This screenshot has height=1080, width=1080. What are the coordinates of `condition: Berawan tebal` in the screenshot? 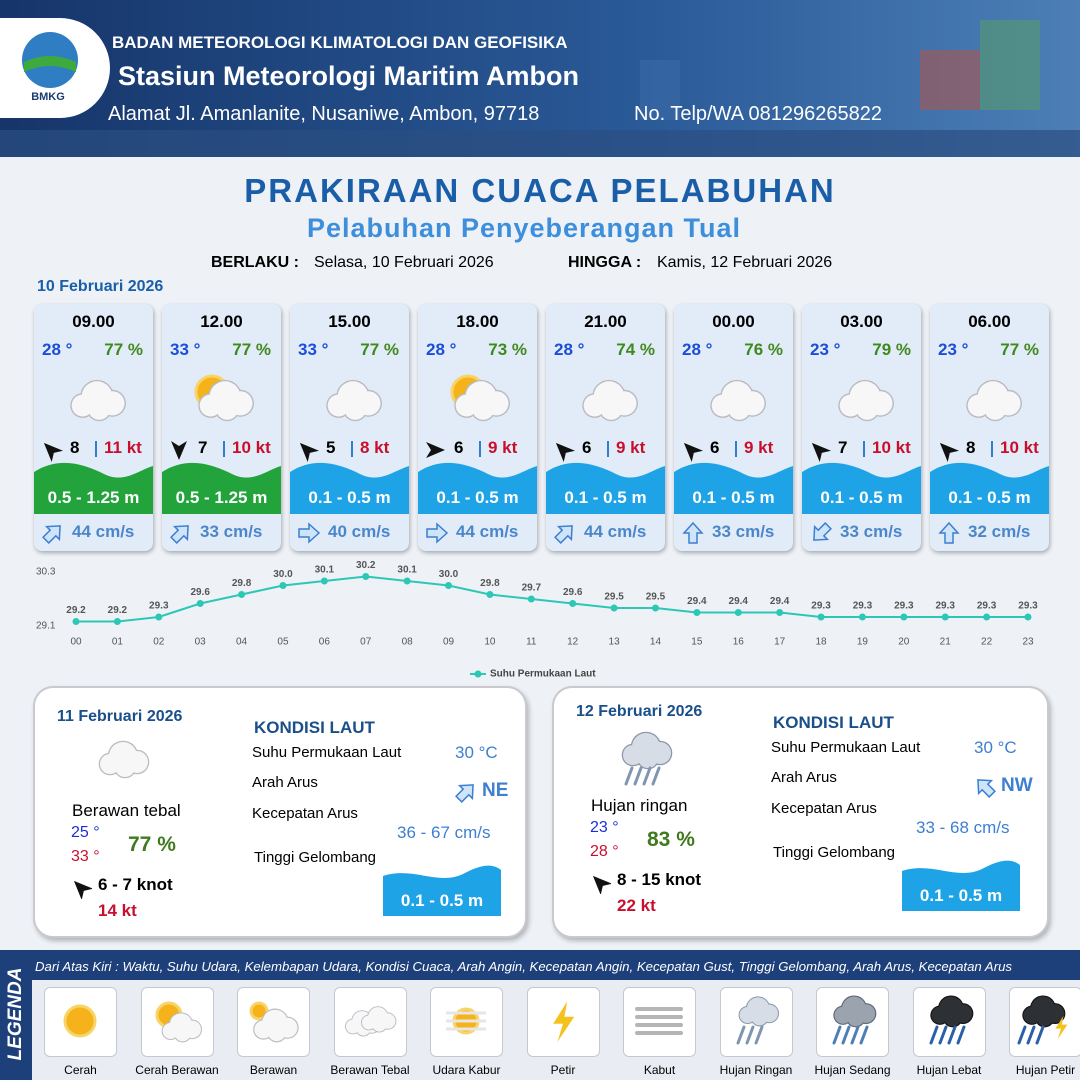 It's located at (126, 810).